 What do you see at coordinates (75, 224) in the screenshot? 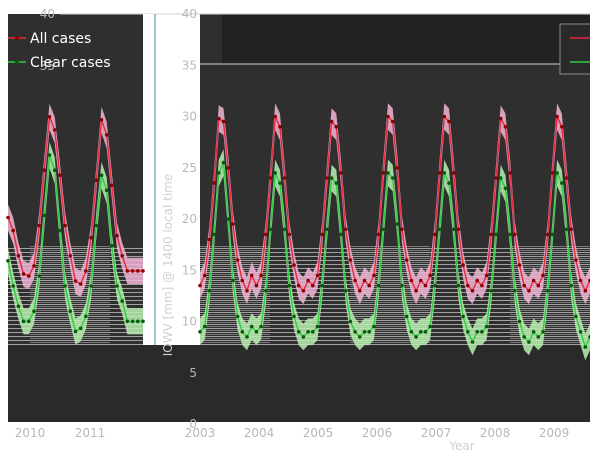
I see `series-group` at bounding box center [75, 224].